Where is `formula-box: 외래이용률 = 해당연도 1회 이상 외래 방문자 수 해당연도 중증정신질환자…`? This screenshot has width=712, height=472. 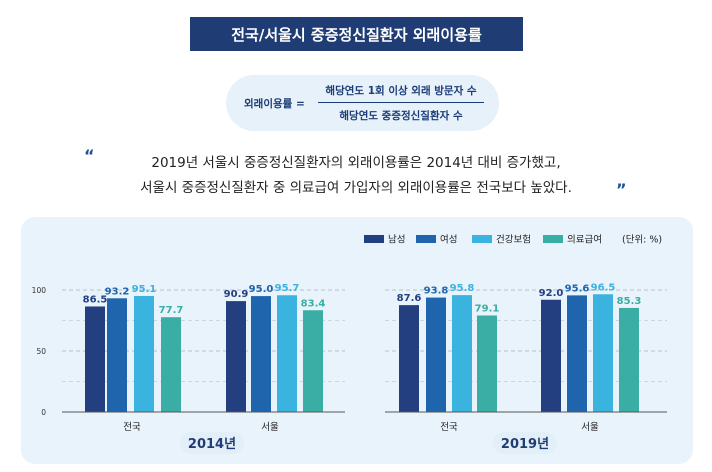
formula-box: 외래이용률 = 해당연도 1회 이상 외래 방문자 수 해당연도 중증정신질환자… is located at coordinates (362, 103).